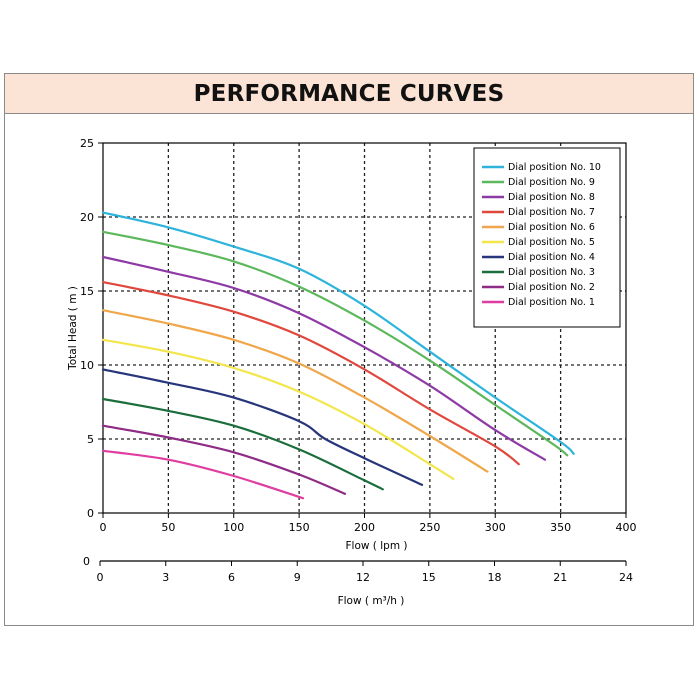  What do you see at coordinates (560, 577) in the screenshot?
I see `secondary-tick-label: 21` at bounding box center [560, 577].